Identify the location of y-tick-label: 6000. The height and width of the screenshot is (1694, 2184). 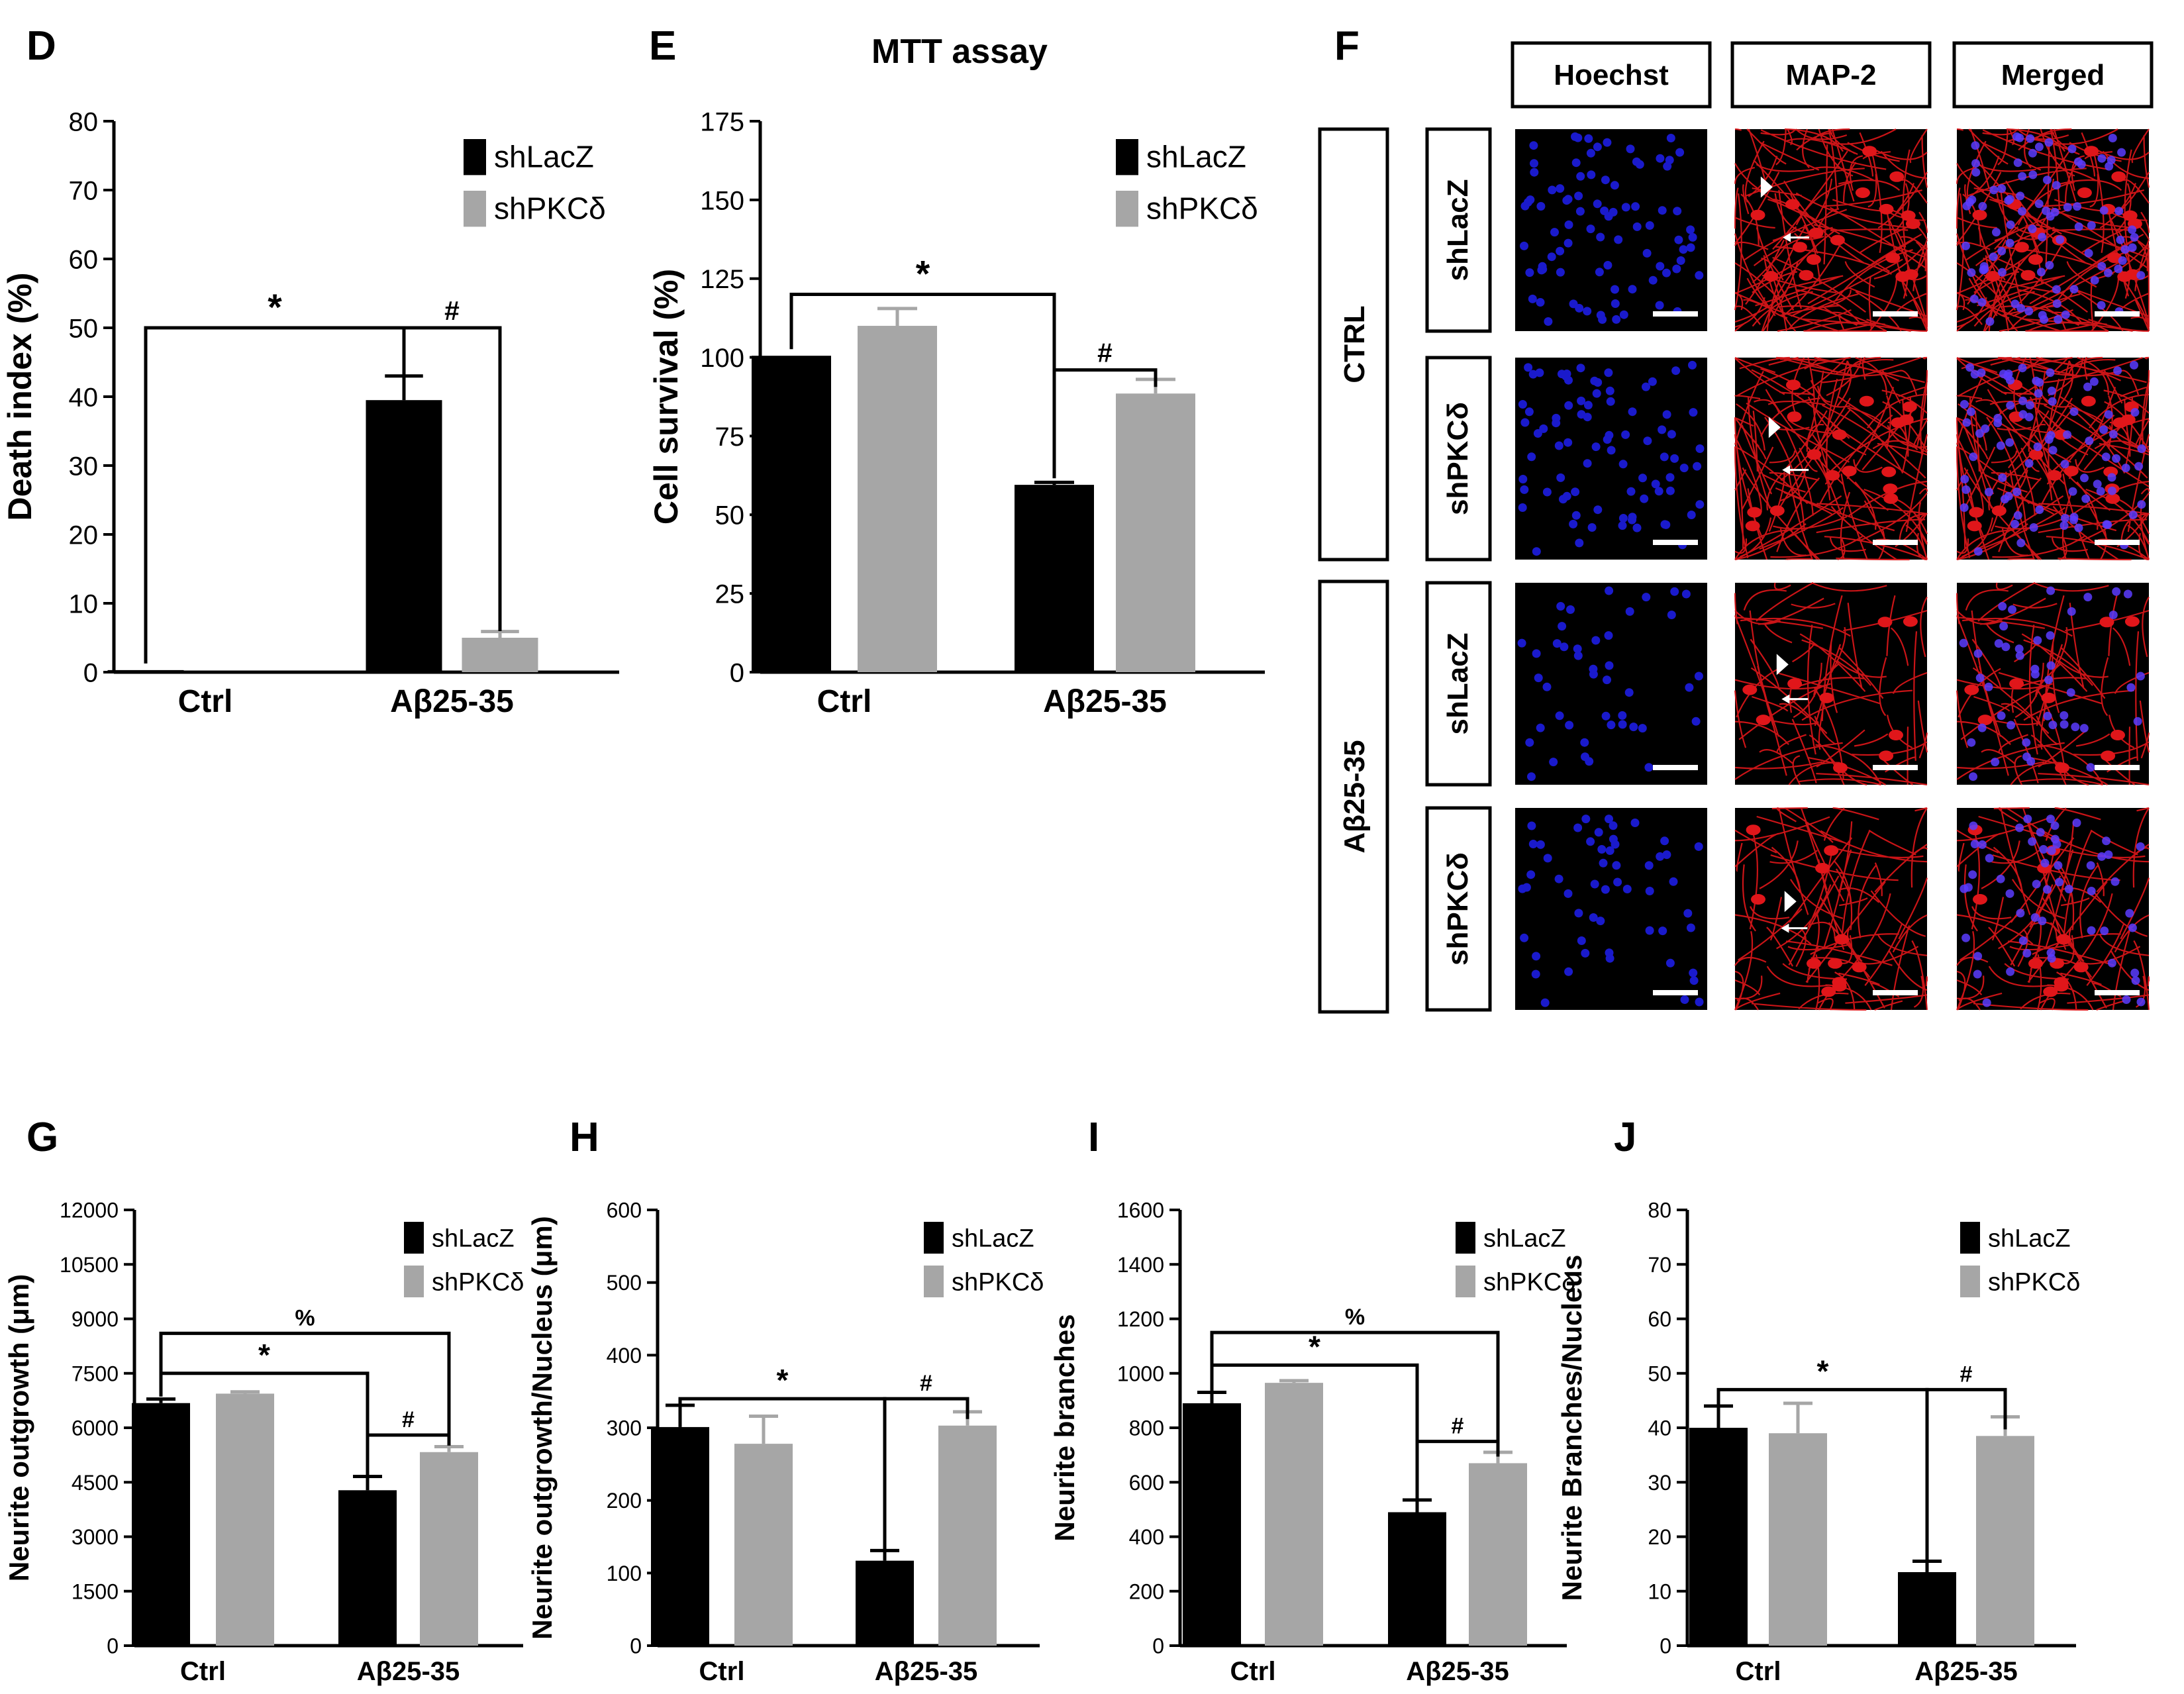
(95, 1428).